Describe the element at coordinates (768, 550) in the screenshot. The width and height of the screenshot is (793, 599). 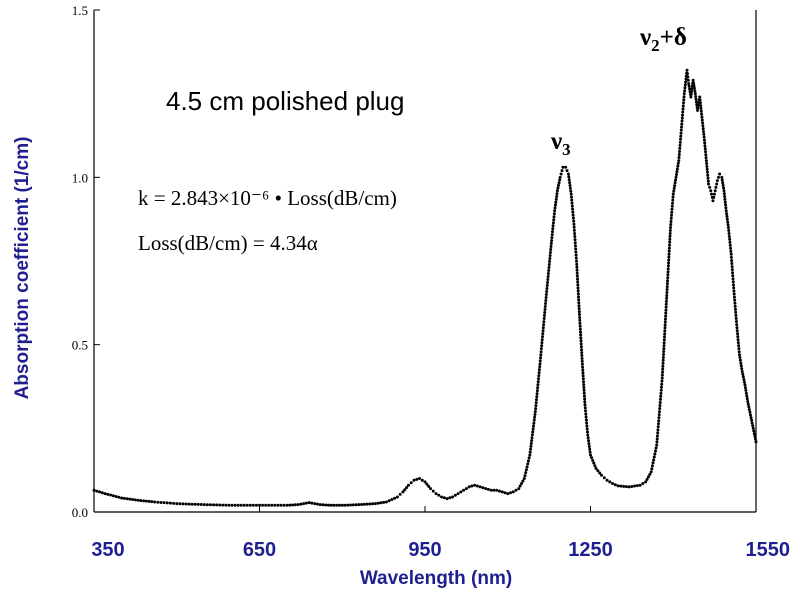
I see `x-tick-label: 1550` at that location.